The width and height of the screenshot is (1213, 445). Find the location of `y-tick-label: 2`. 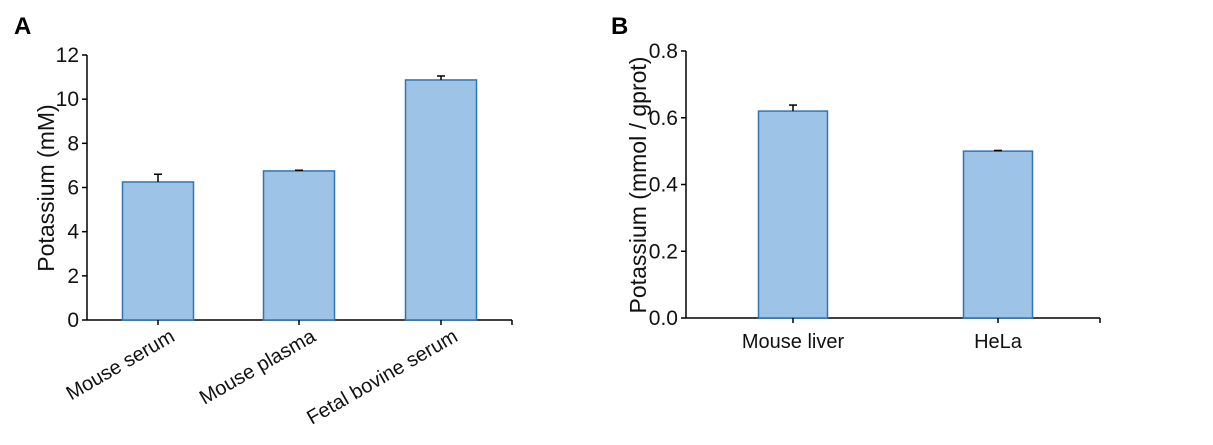

y-tick-label: 2 is located at coordinates (73, 276).